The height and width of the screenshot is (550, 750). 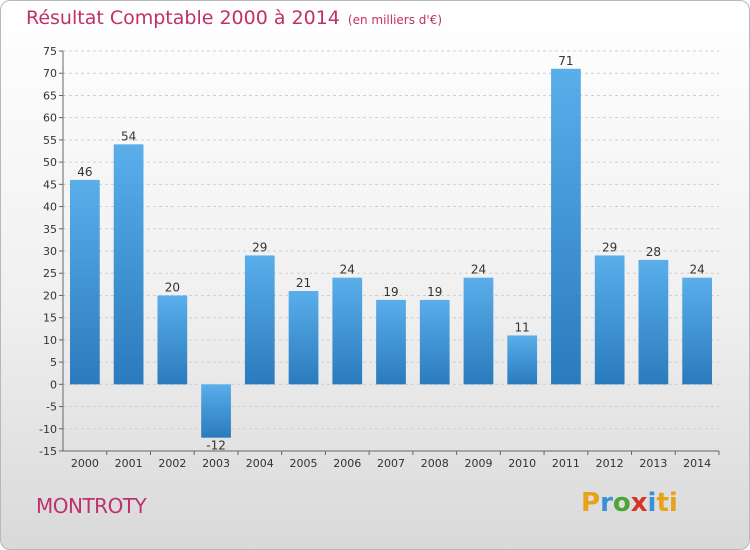 I want to click on value-label: 54, so click(x=128, y=136).